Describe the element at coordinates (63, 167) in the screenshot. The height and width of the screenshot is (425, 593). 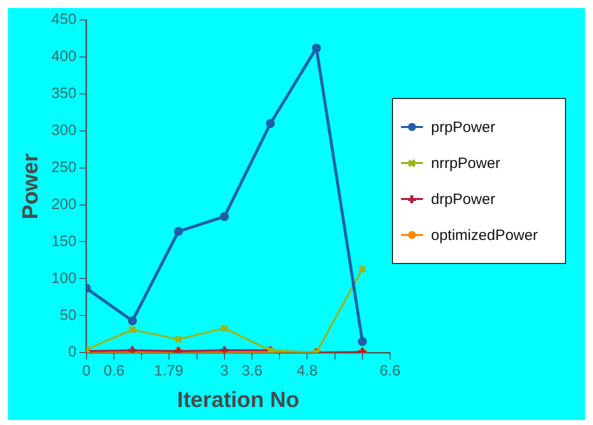
I see `y-tick-label: 250` at that location.